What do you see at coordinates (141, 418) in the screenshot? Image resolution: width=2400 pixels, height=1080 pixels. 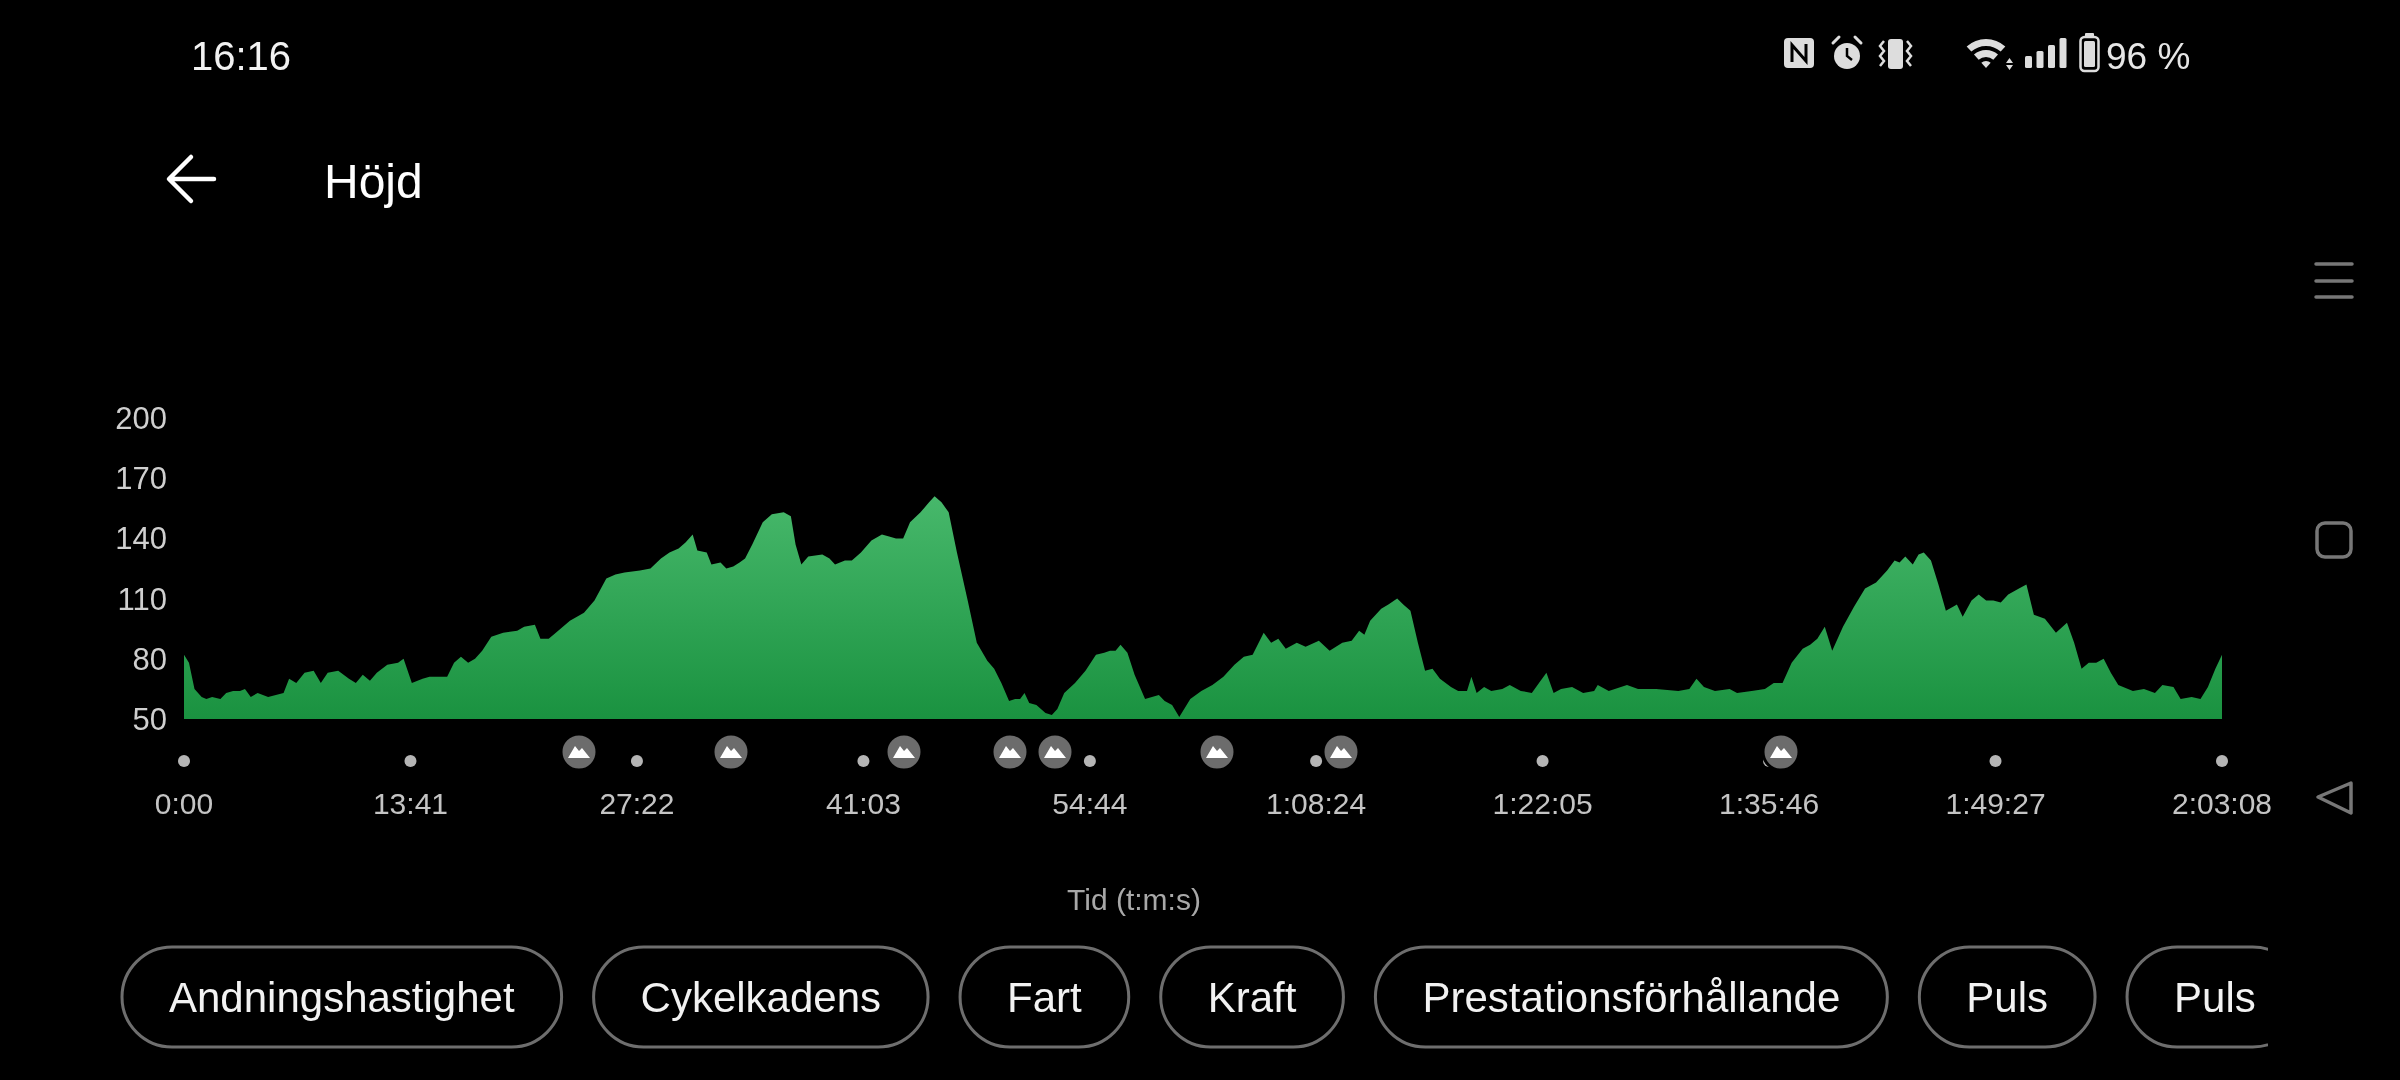 I see `y-tick-label: 200` at bounding box center [141, 418].